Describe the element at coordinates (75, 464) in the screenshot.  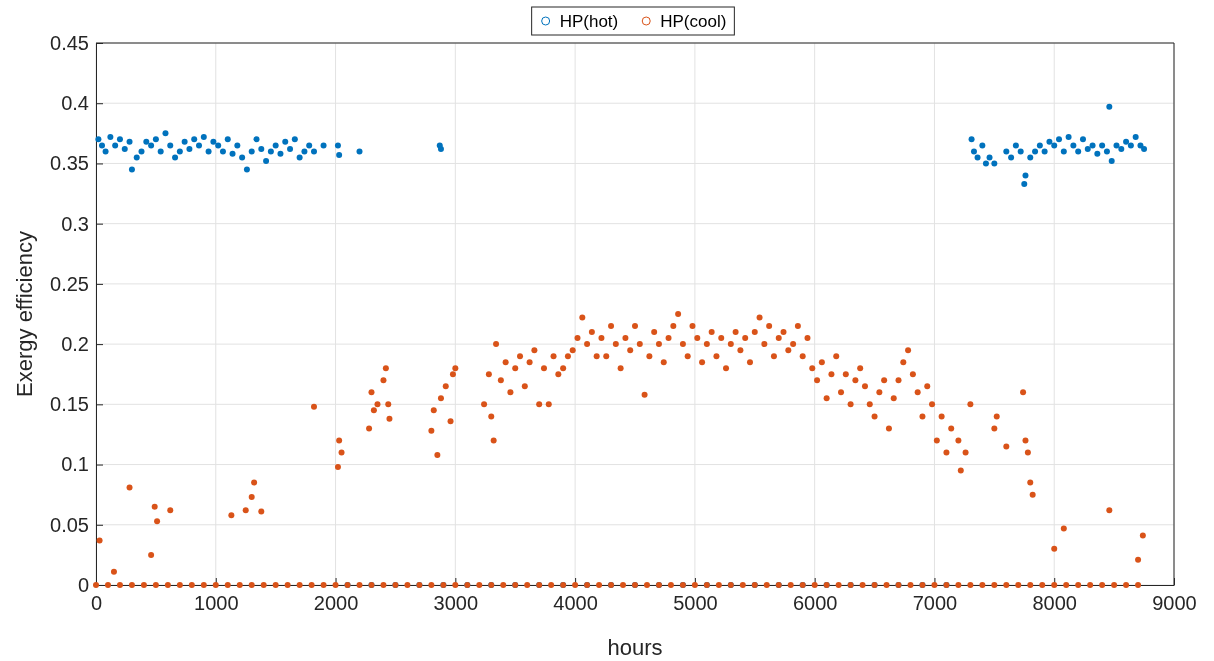
I see `y-tick-label: 0.1` at that location.